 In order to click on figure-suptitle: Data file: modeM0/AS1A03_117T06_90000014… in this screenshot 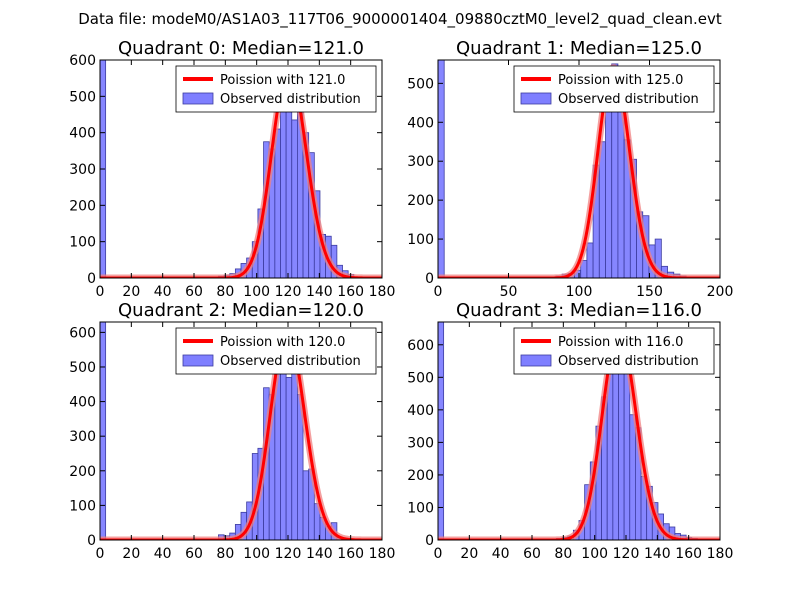, I will do `click(400, 19)`.